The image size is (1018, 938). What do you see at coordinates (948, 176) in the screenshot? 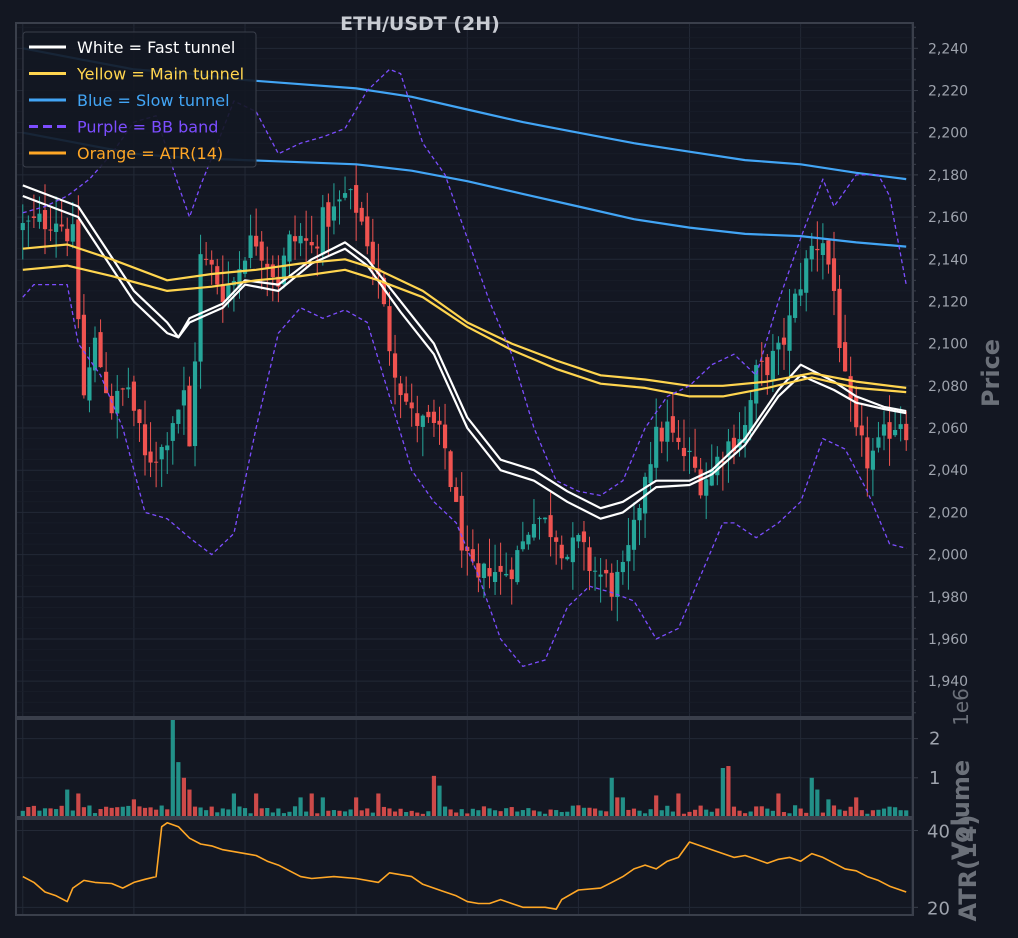
I see `price-tick-label: 2,180` at bounding box center [948, 176].